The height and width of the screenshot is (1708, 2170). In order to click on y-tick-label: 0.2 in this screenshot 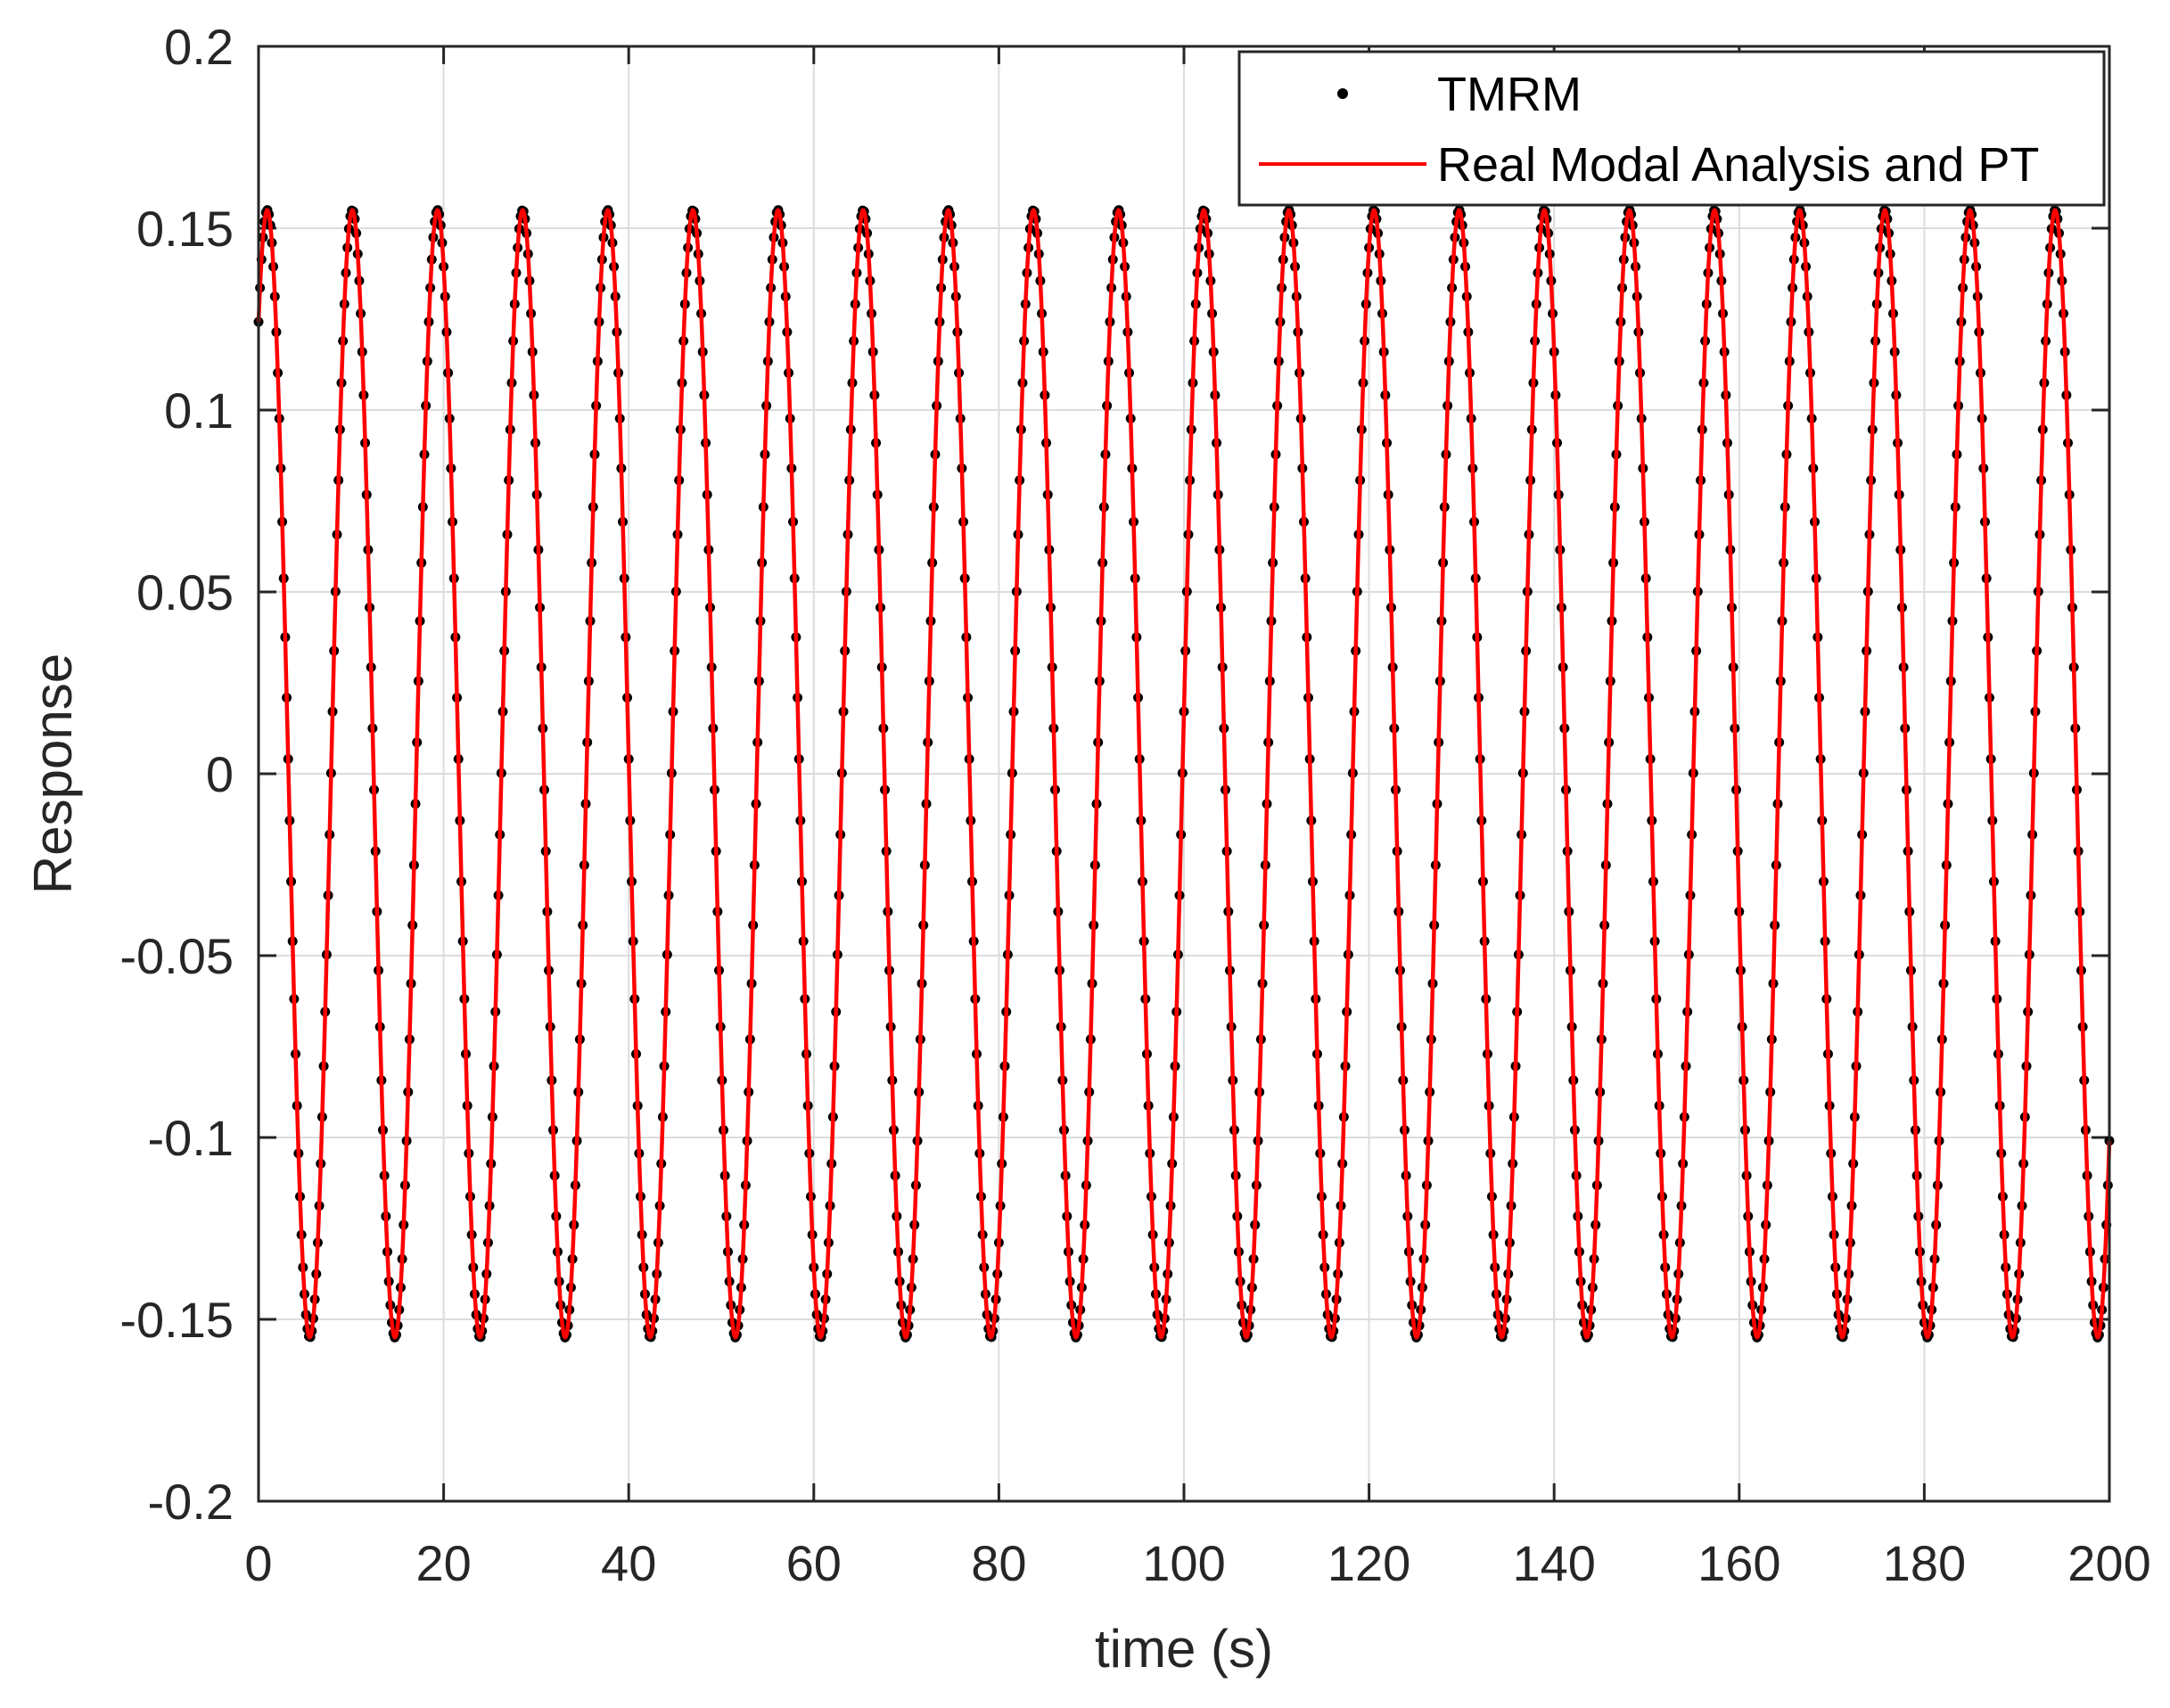, I will do `click(199, 47)`.